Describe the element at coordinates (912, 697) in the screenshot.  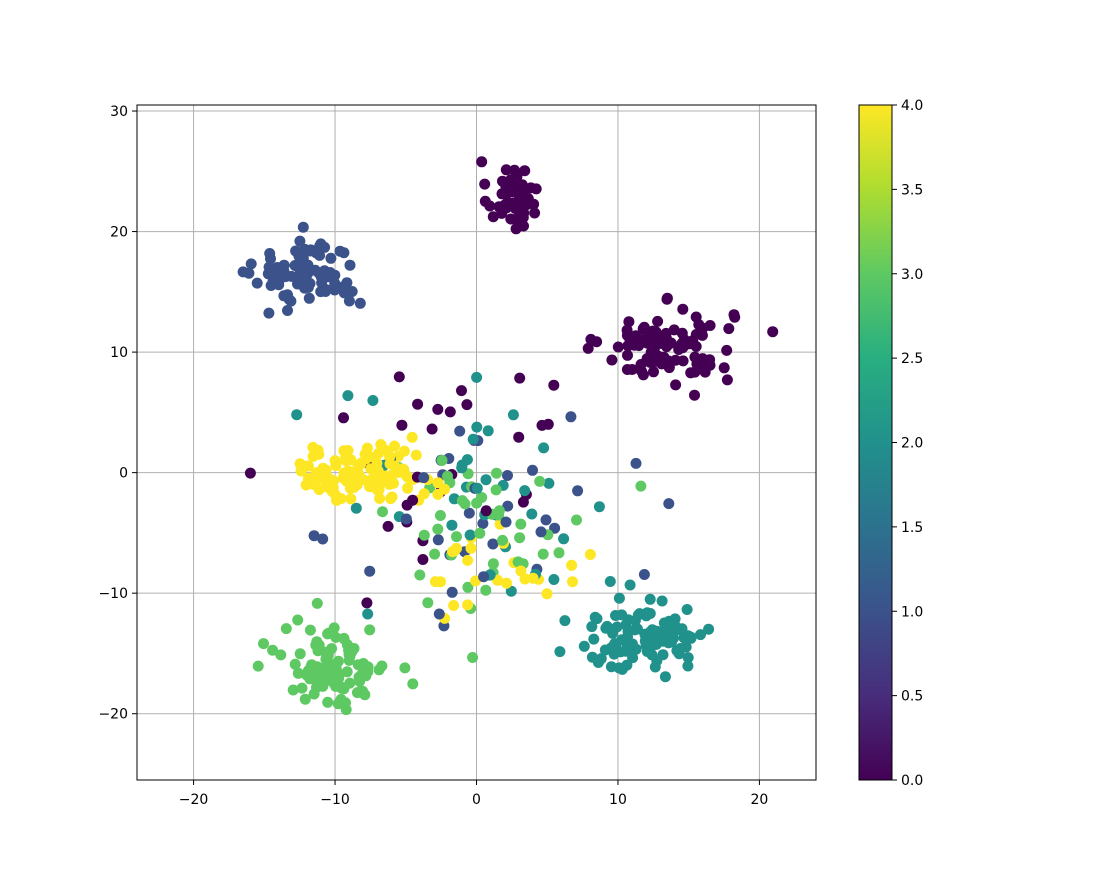
I see `colorbar-tick-label: 0.5` at that location.